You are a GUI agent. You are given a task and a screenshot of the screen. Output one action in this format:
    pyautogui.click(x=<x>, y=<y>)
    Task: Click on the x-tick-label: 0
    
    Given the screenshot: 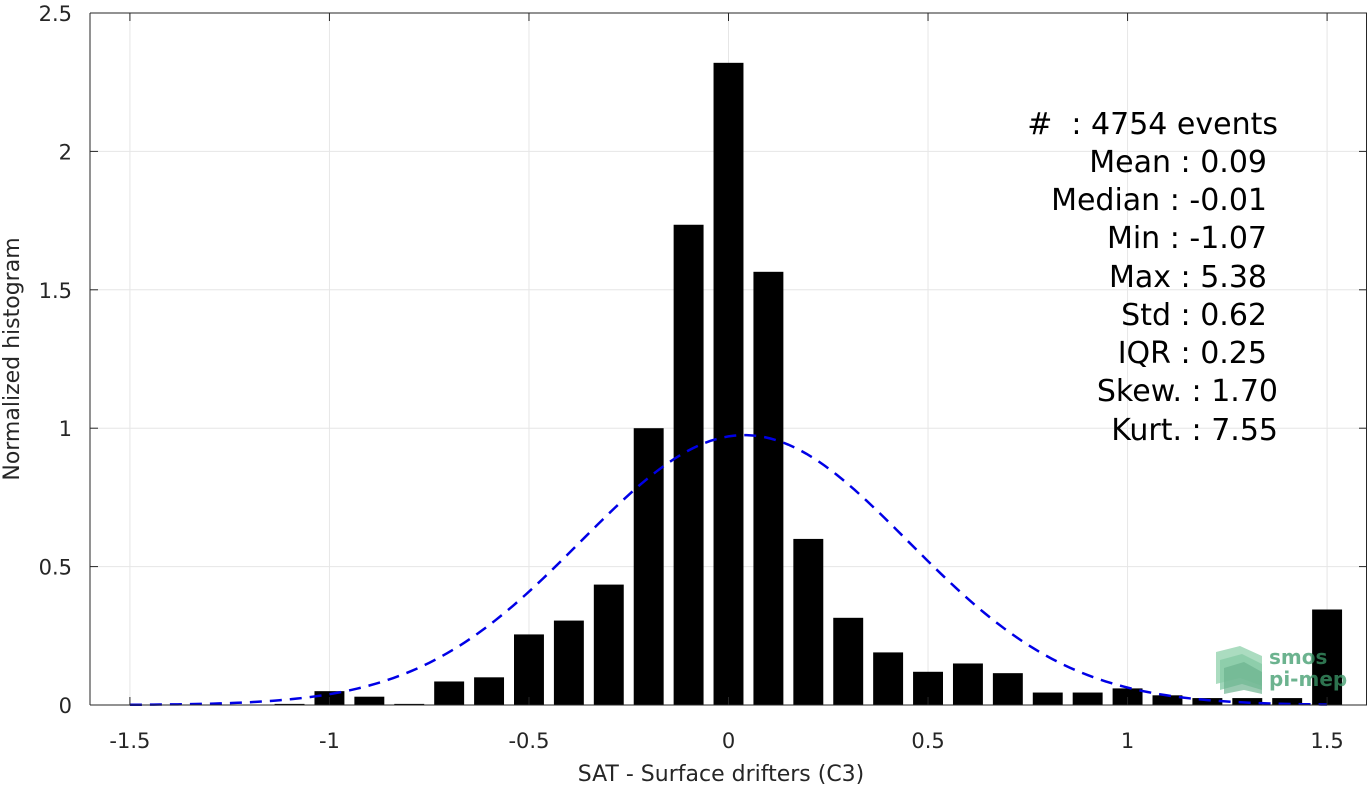 What is the action you would take?
    pyautogui.click(x=728, y=741)
    